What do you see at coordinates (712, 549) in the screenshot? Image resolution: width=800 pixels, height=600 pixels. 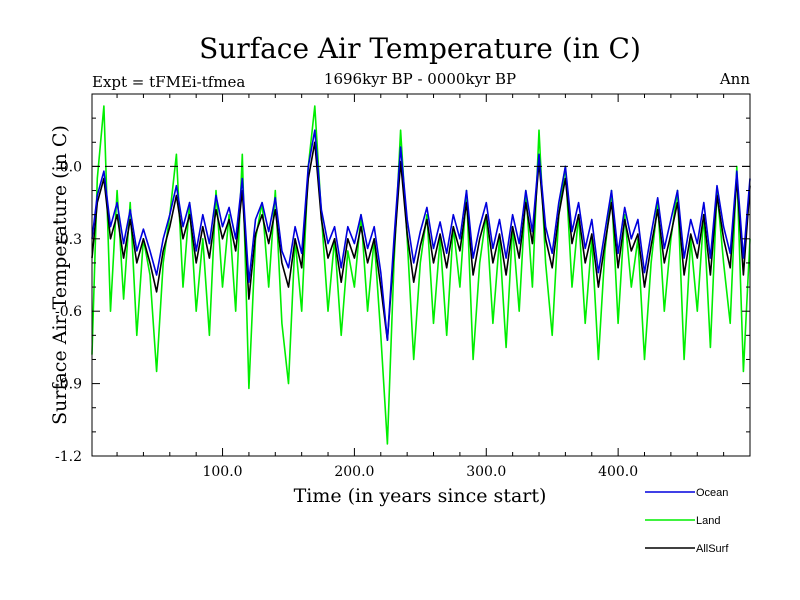 I see `legend-label-allsurf: AllSurf` at bounding box center [712, 549].